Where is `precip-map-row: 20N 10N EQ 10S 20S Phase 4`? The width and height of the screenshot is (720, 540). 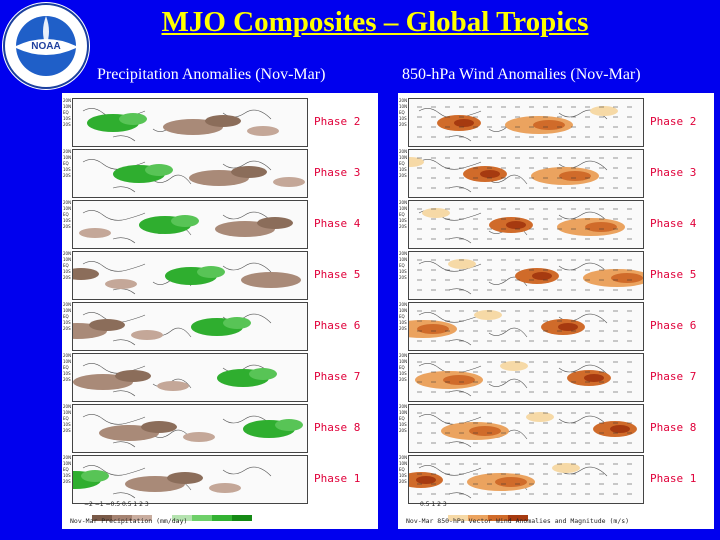
precip-map-row: 20N 10N EQ 10S 20S Phase 4 is located at coordinates (217, 224).